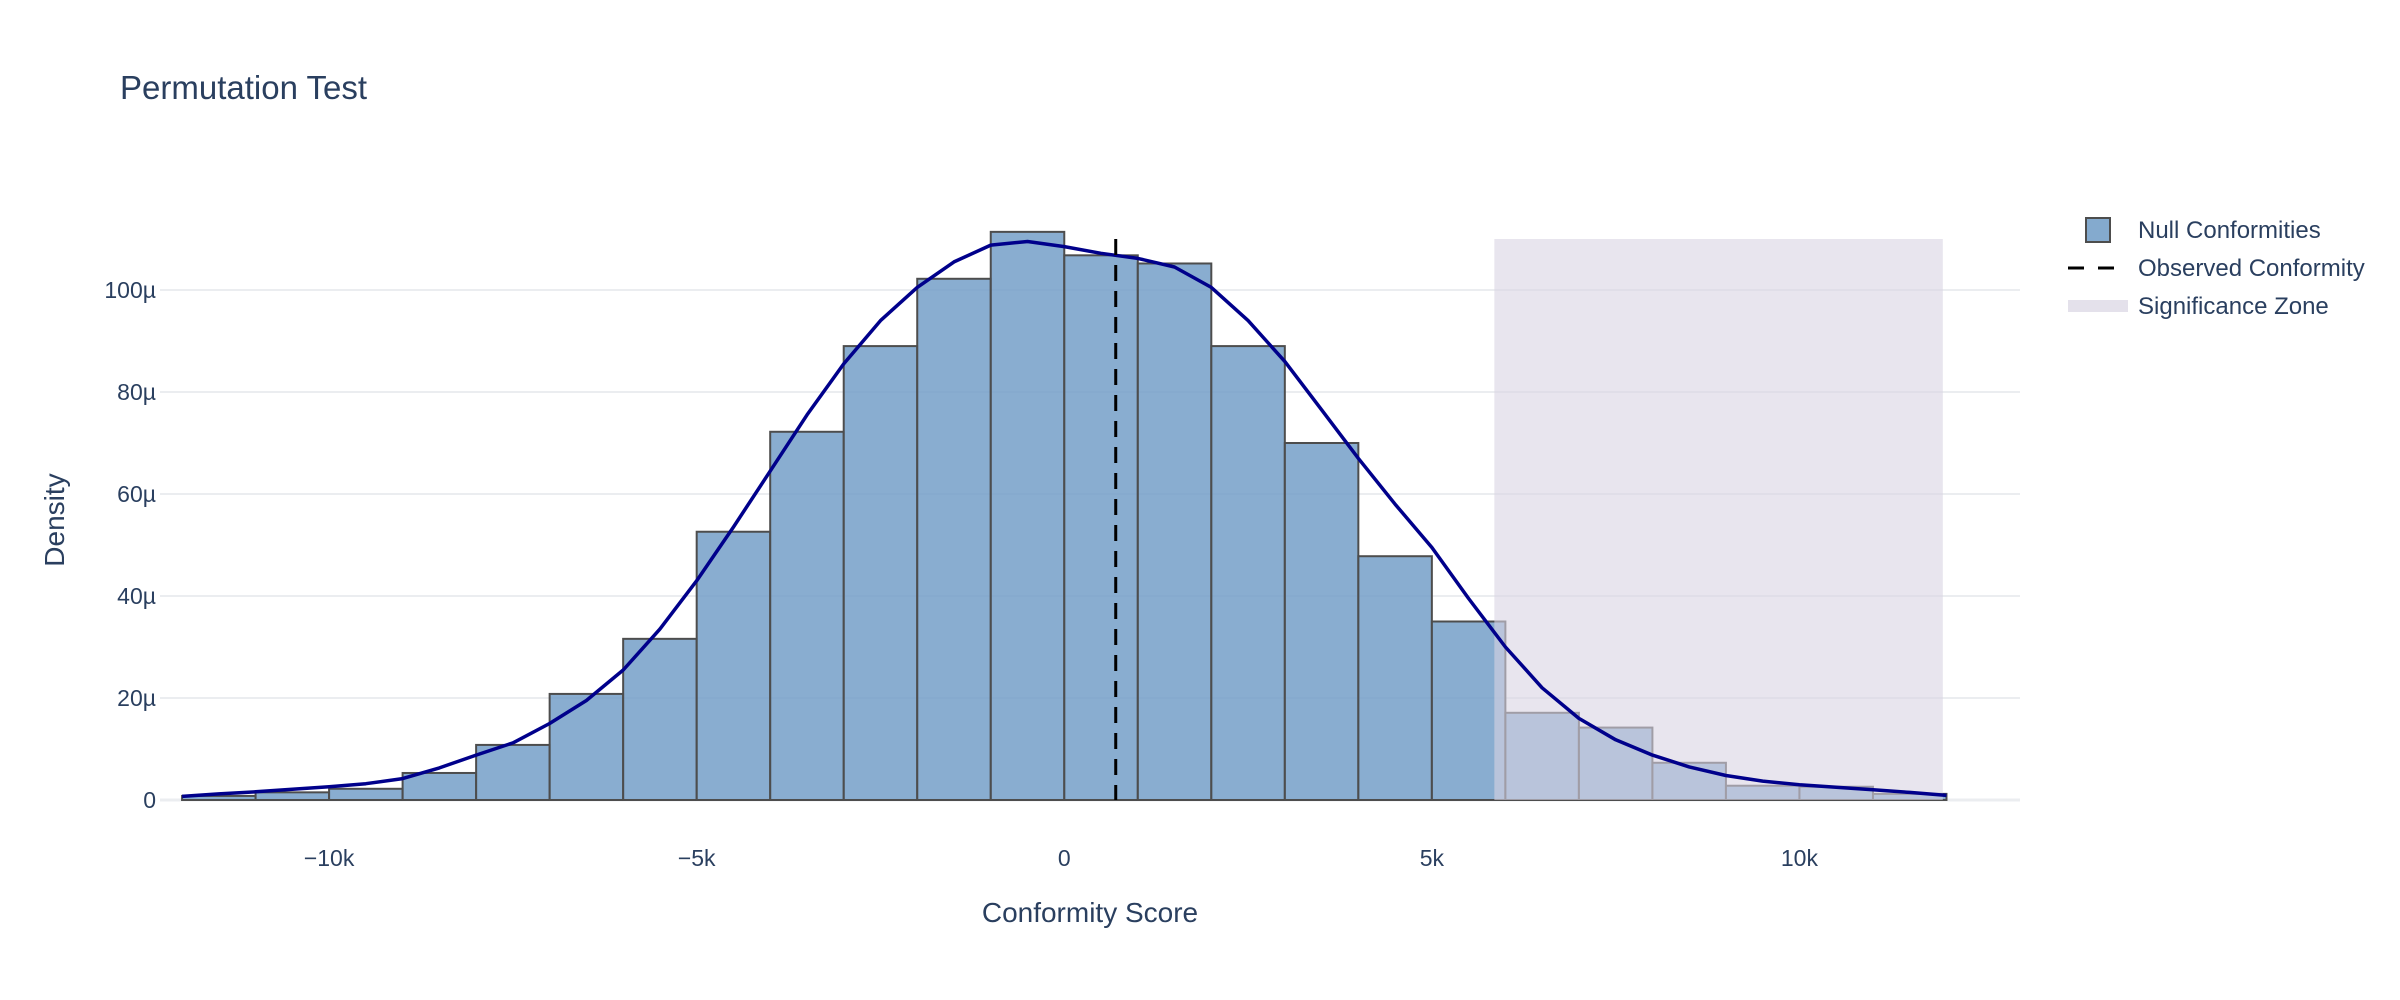 This screenshot has width=2400, height=1000. Describe the element at coordinates (130, 545) in the screenshot. I see `y-axis-ticks: 0 20µ 40µ 60µ 80µ 100µ` at that location.